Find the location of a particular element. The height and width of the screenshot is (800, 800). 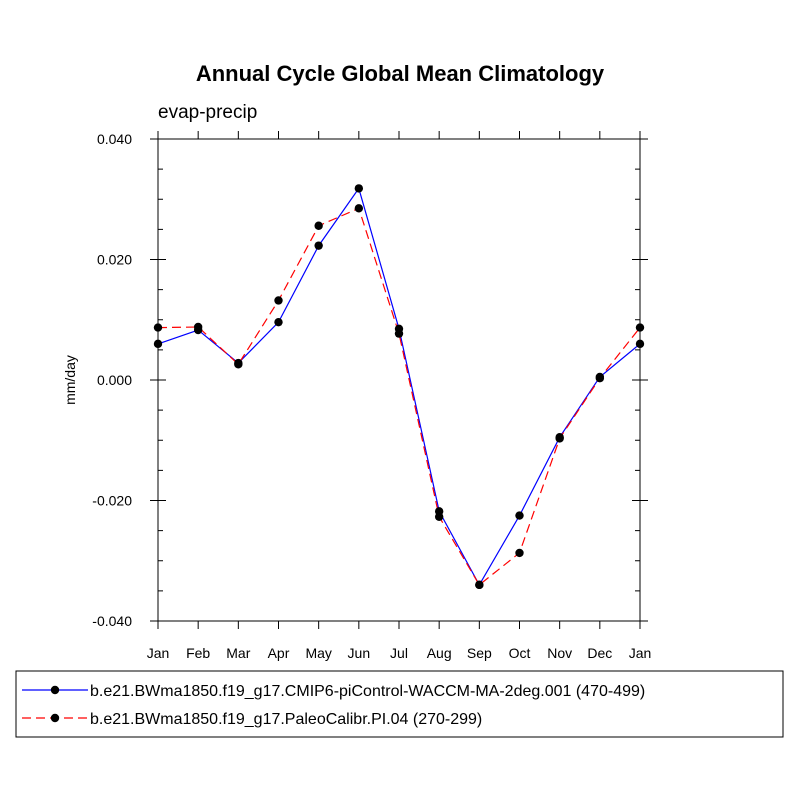

x-tick-label: Dec is located at coordinates (599, 653).